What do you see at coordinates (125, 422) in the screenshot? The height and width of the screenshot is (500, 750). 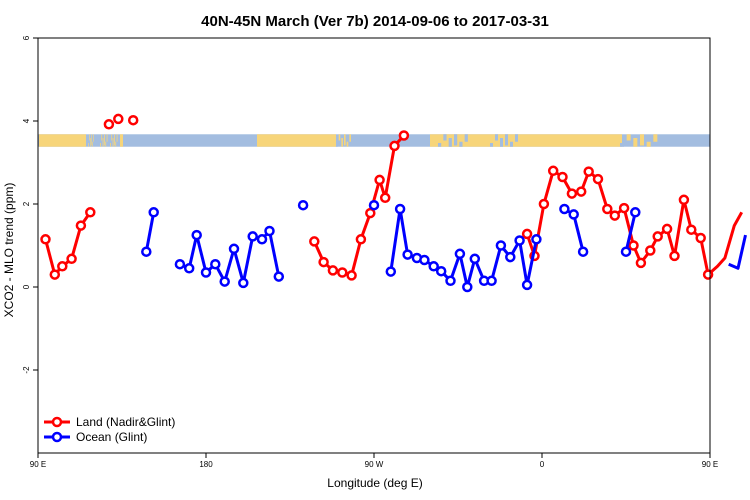 I see `legend-land-label: Land (Nadir&Glint)` at bounding box center [125, 422].